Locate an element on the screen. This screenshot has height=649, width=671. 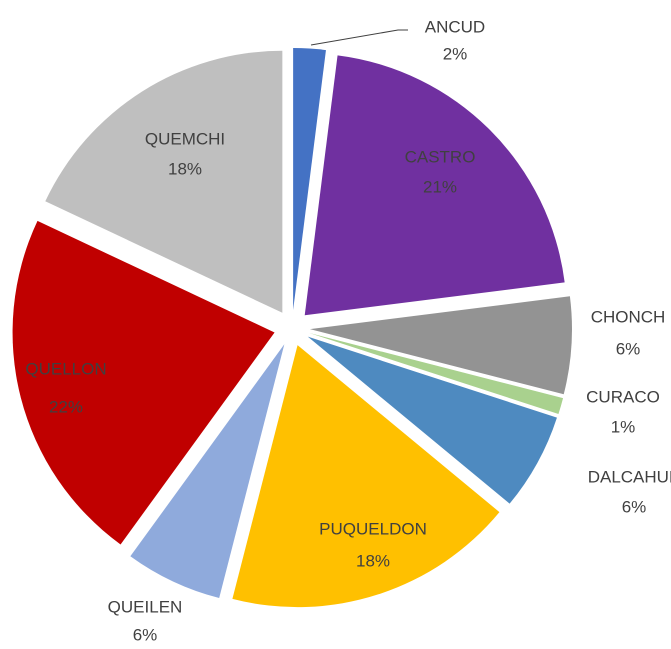
slice-label: PUQUELDON is located at coordinates (373, 528).